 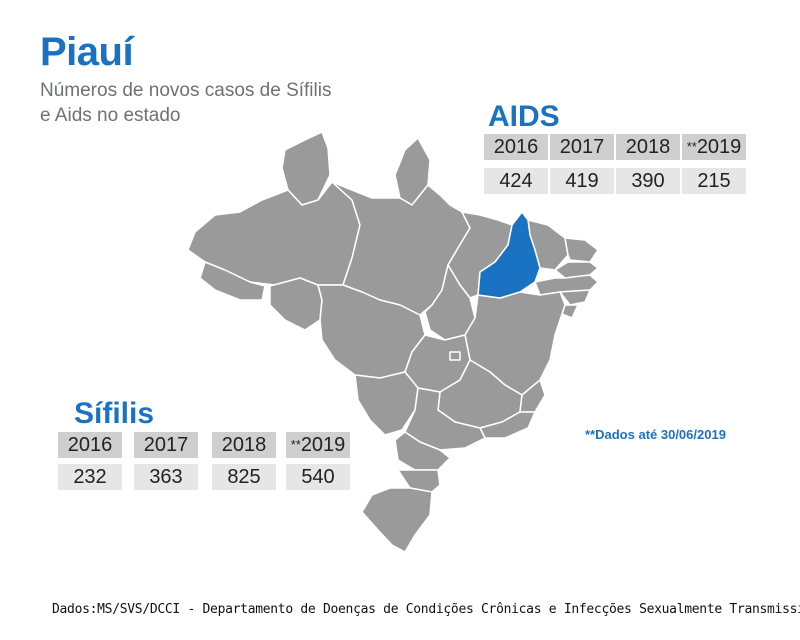 What do you see at coordinates (90, 477) in the screenshot?
I see `sifilis-value-2016: 232` at bounding box center [90, 477].